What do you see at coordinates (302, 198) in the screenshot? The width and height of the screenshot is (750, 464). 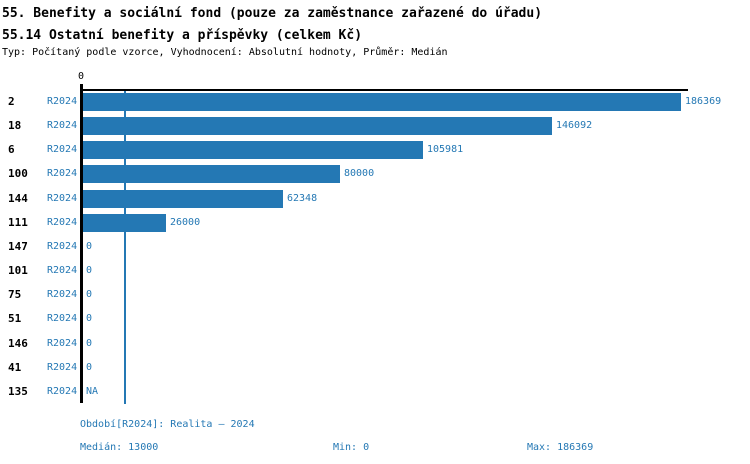 I see `row-value-label: 62348` at bounding box center [302, 198].